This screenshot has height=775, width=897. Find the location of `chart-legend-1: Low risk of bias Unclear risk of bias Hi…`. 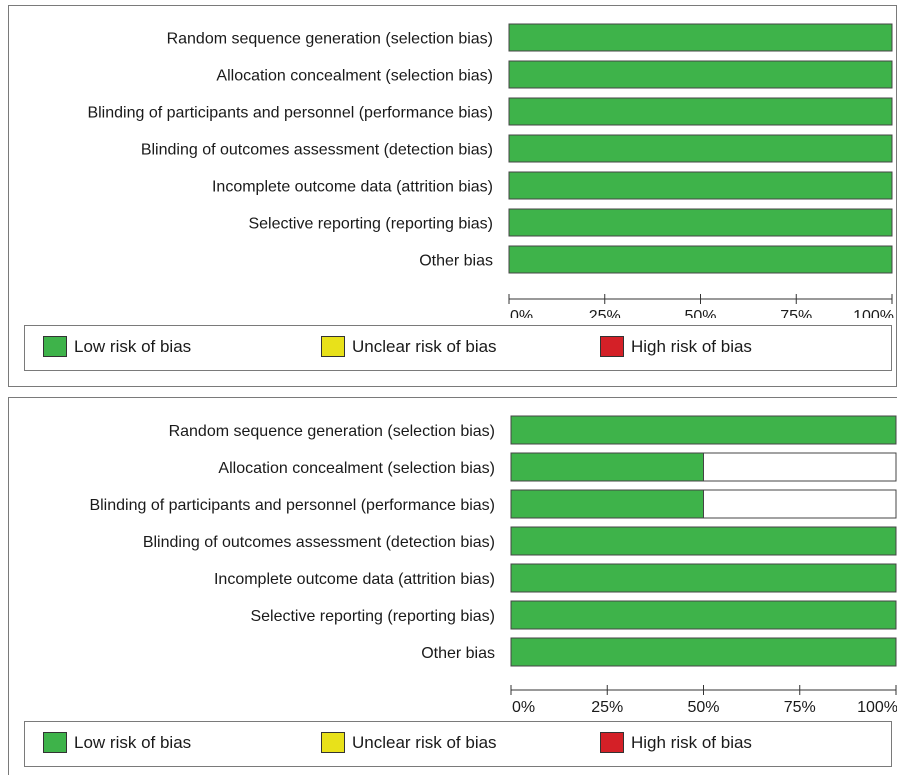

chart-legend-1: Low risk of bias Unclear risk of bias Hi… is located at coordinates (458, 348).